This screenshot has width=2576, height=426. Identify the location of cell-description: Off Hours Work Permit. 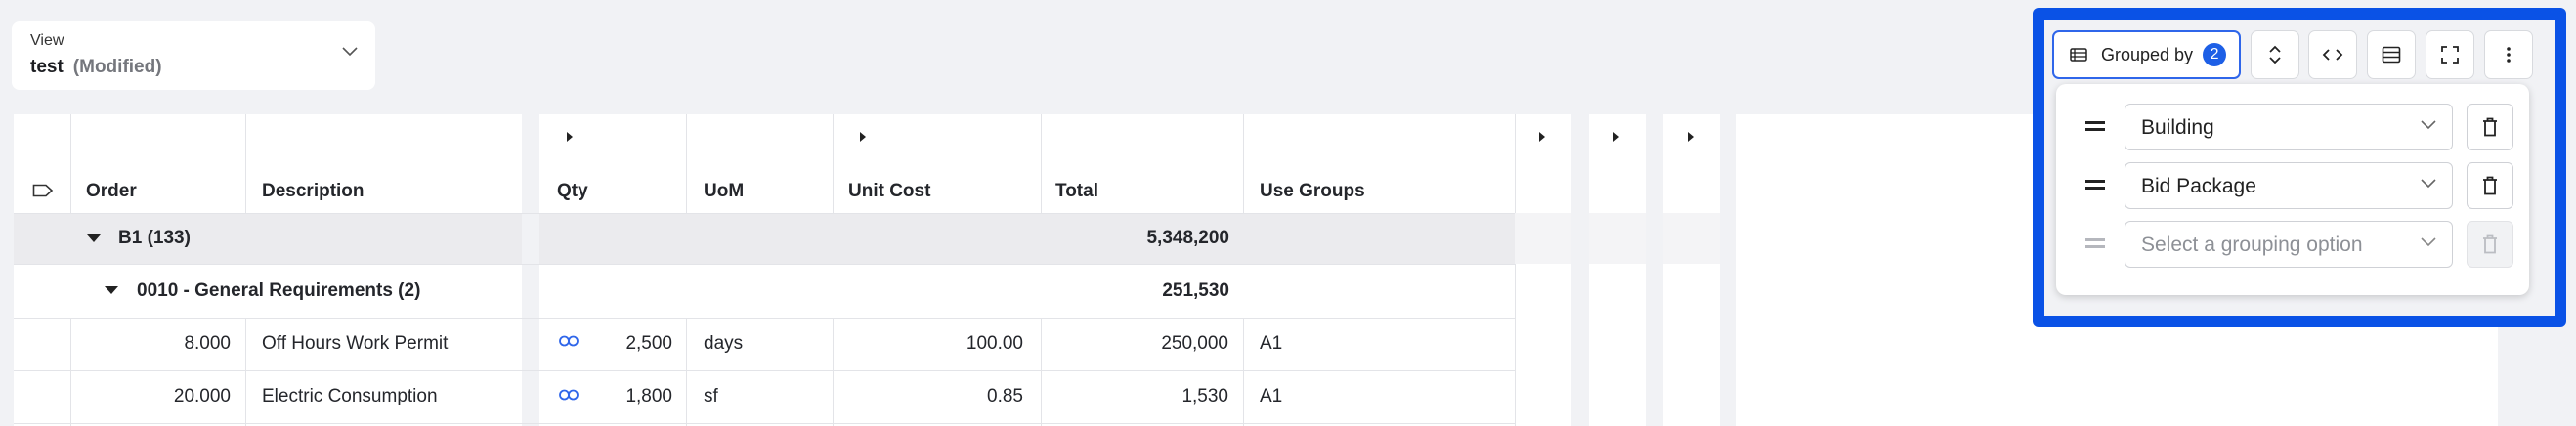
(355, 343).